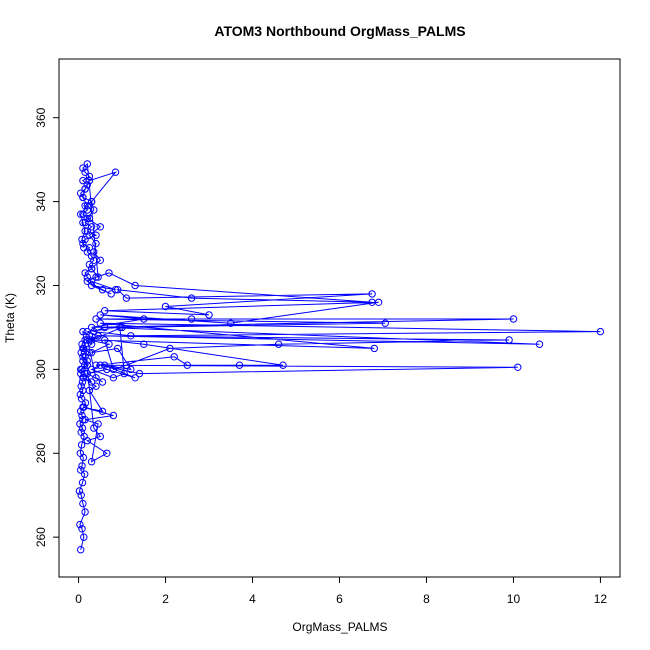  I want to click on y-tick-label: 280, so click(41, 453).